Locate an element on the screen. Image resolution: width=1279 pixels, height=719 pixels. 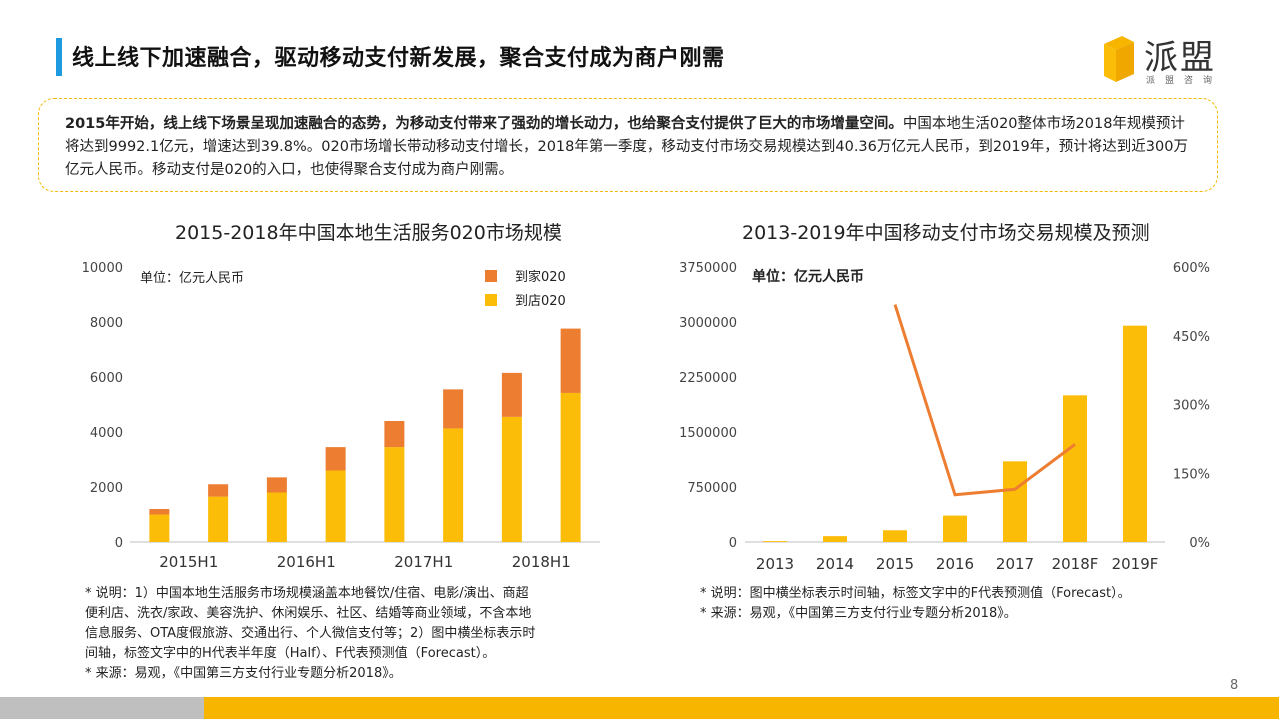
y-tick-label: 10000 is located at coordinates (102, 268).